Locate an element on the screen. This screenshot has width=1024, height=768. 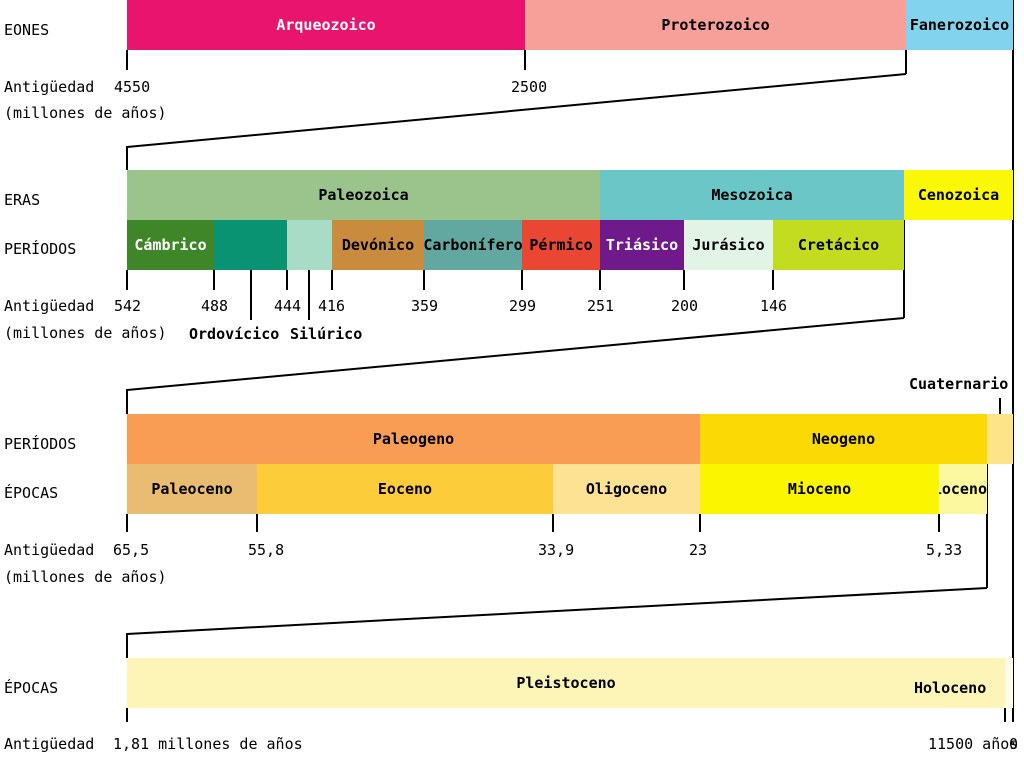
period-devonico: Devónico is located at coordinates (378, 245).